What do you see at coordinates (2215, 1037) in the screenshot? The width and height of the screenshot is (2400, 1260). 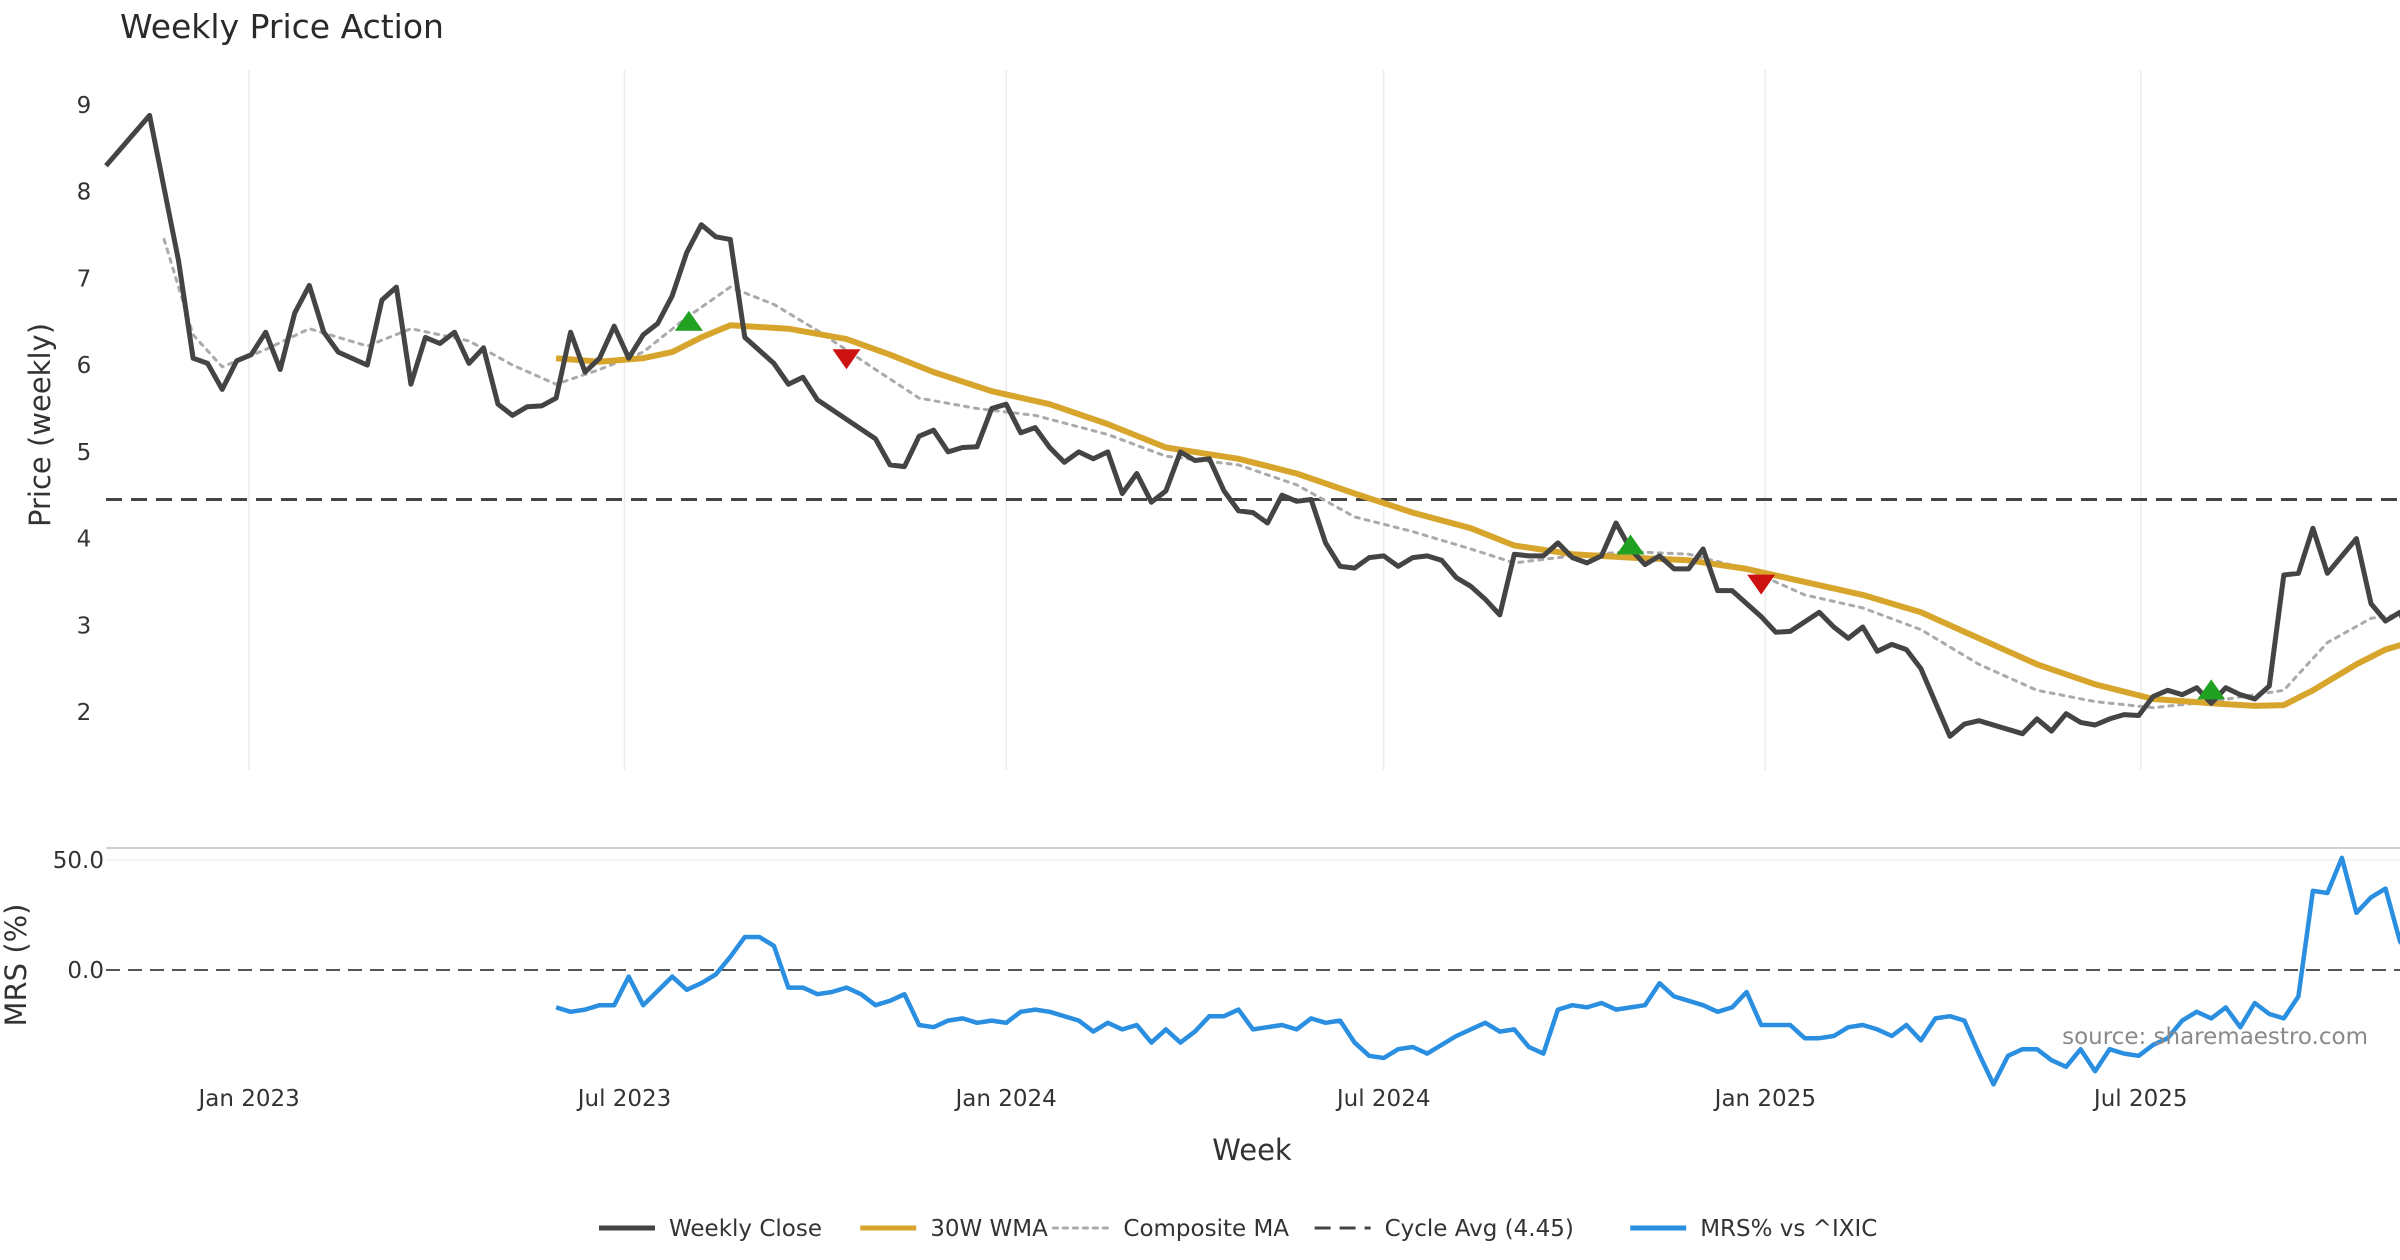 I see `source-label: source: sharemaestro.com` at bounding box center [2215, 1037].